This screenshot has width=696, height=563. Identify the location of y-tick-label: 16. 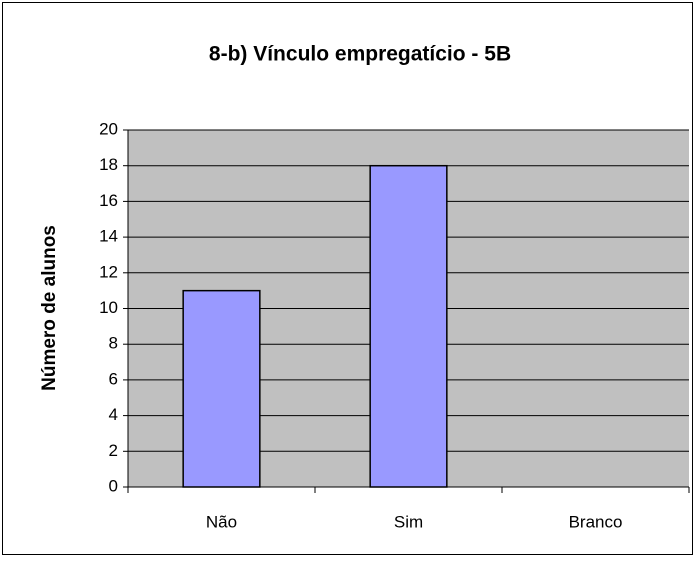
(108, 200).